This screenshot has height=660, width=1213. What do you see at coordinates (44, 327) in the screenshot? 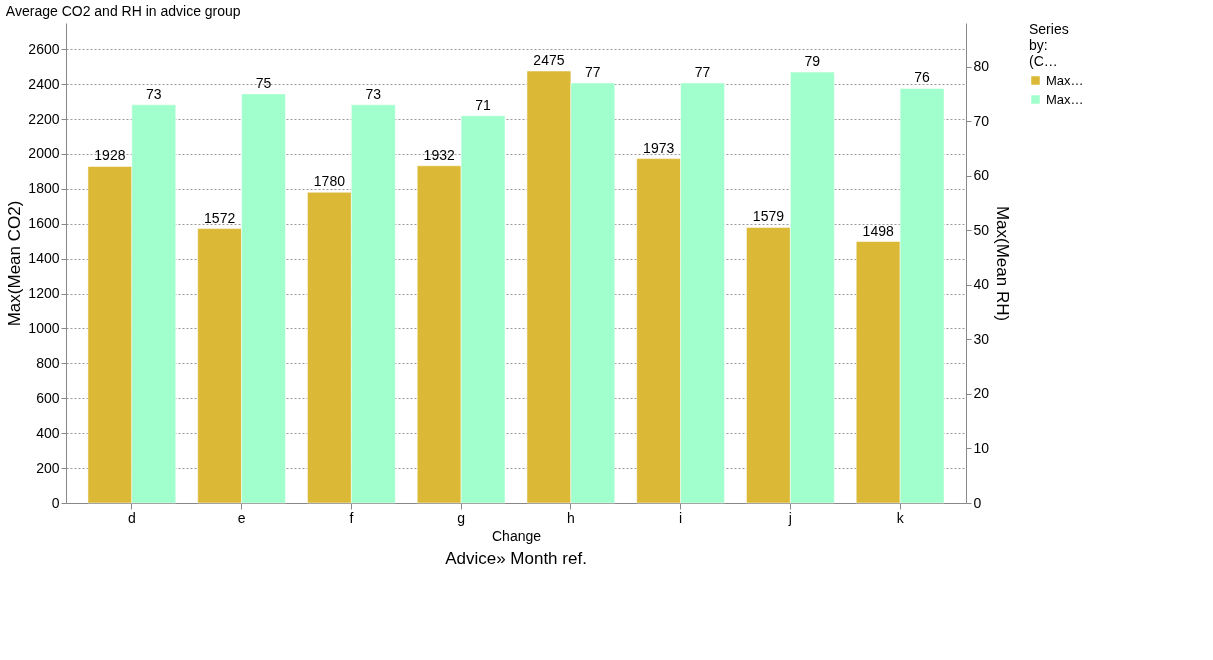
I see `y-tick-label: 1000` at bounding box center [44, 327].